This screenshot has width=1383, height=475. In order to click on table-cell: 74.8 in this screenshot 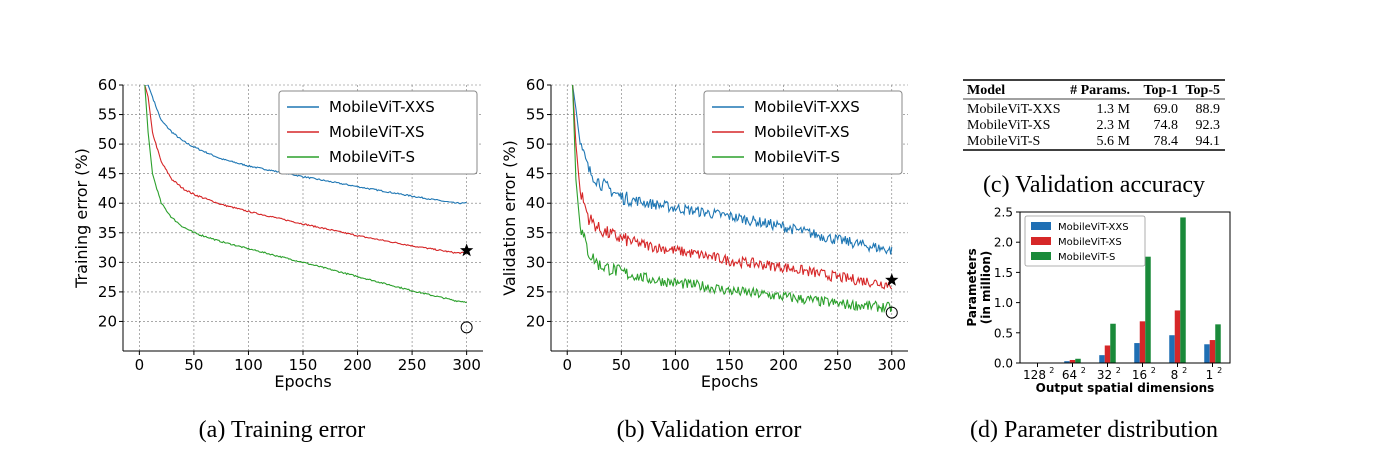, I will do `click(1166, 125)`.